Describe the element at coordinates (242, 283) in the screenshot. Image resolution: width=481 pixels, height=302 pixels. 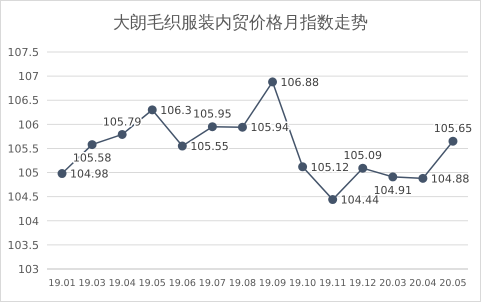
I see `x-tick-label: 19.08` at that location.